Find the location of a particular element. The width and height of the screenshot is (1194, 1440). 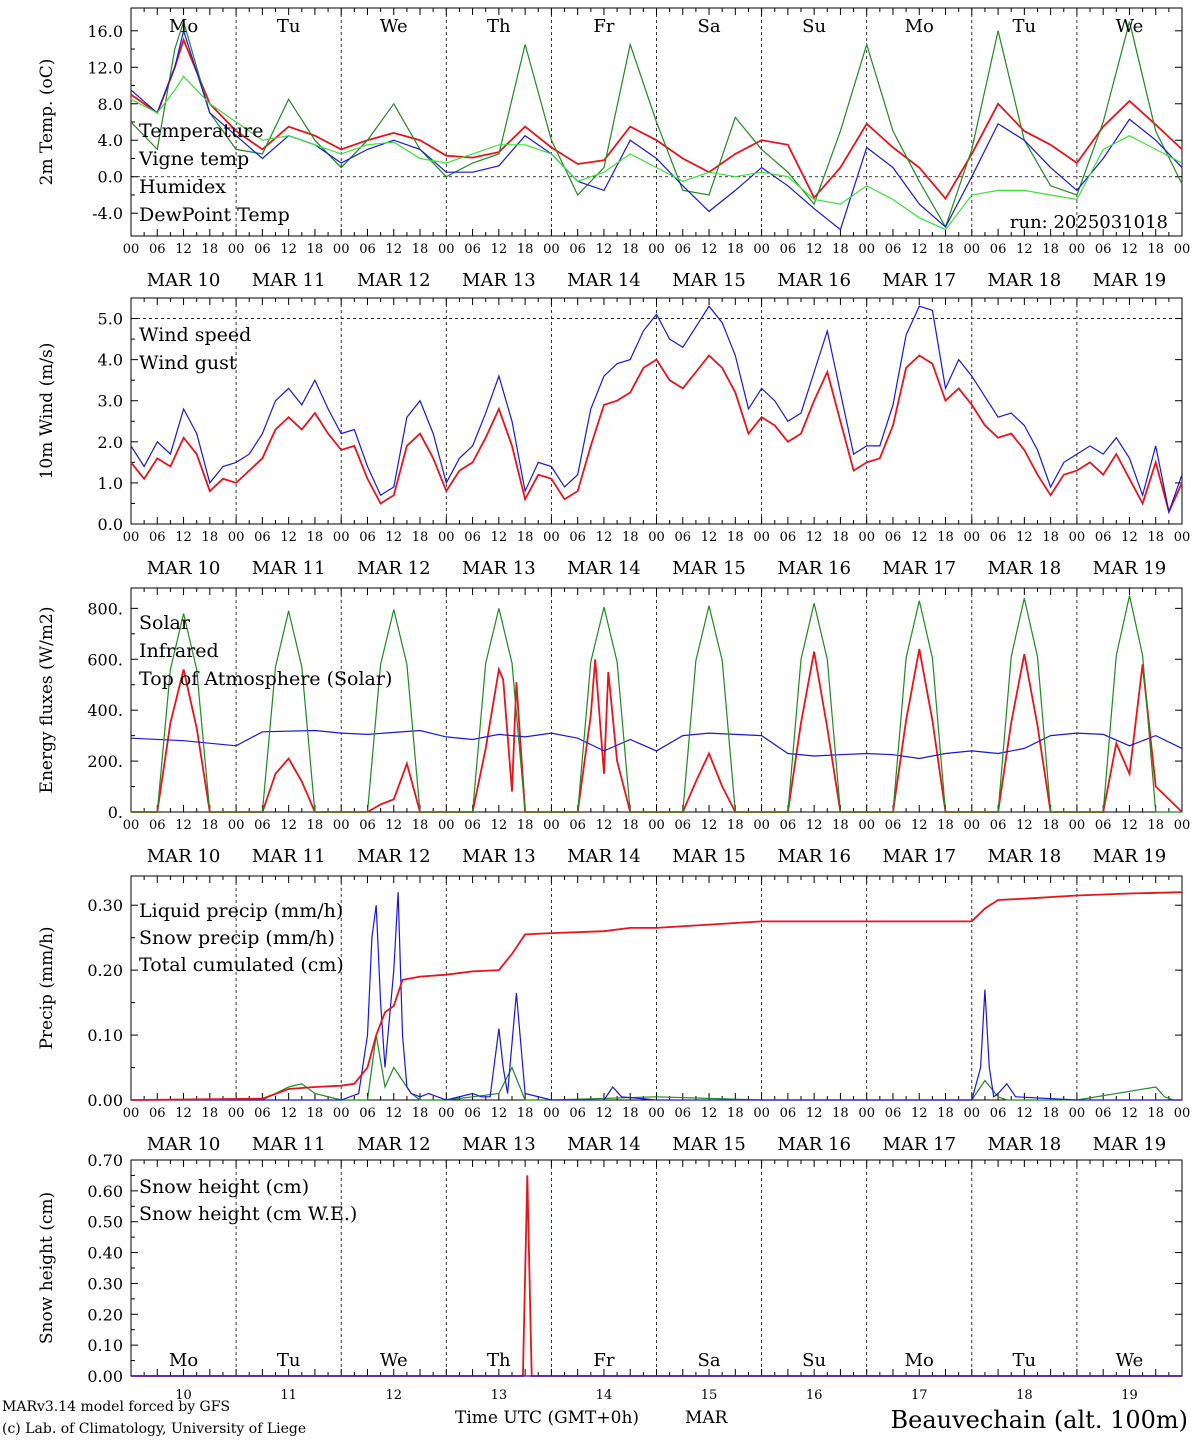

y-tick-label: 200. is located at coordinates (105, 761).